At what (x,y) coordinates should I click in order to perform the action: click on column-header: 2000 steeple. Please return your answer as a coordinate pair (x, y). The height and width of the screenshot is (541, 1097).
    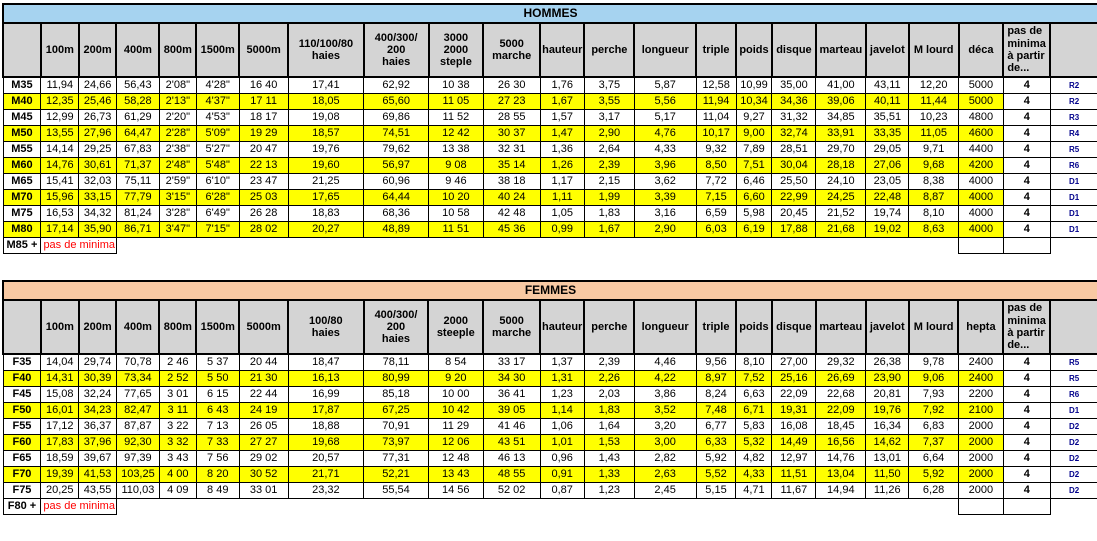
    Looking at the image, I should click on (456, 327).